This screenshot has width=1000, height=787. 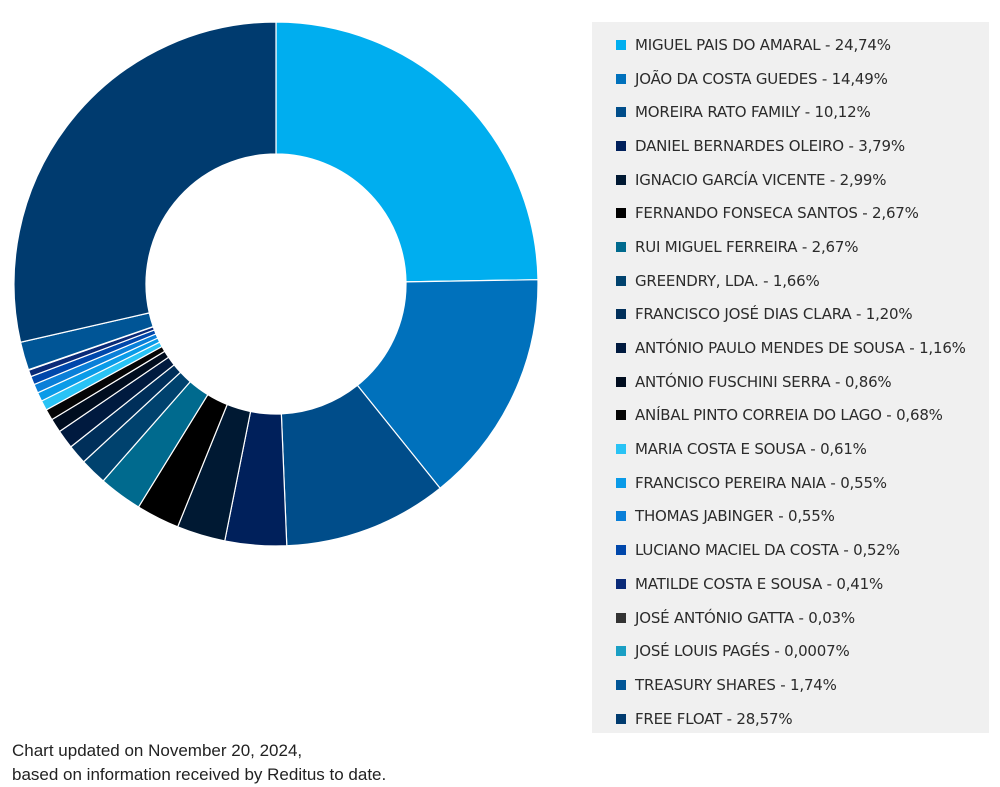 I want to click on legend-item: ANTÓNIO FUSCHINI SERRA - 0,86%, so click(x=790, y=382).